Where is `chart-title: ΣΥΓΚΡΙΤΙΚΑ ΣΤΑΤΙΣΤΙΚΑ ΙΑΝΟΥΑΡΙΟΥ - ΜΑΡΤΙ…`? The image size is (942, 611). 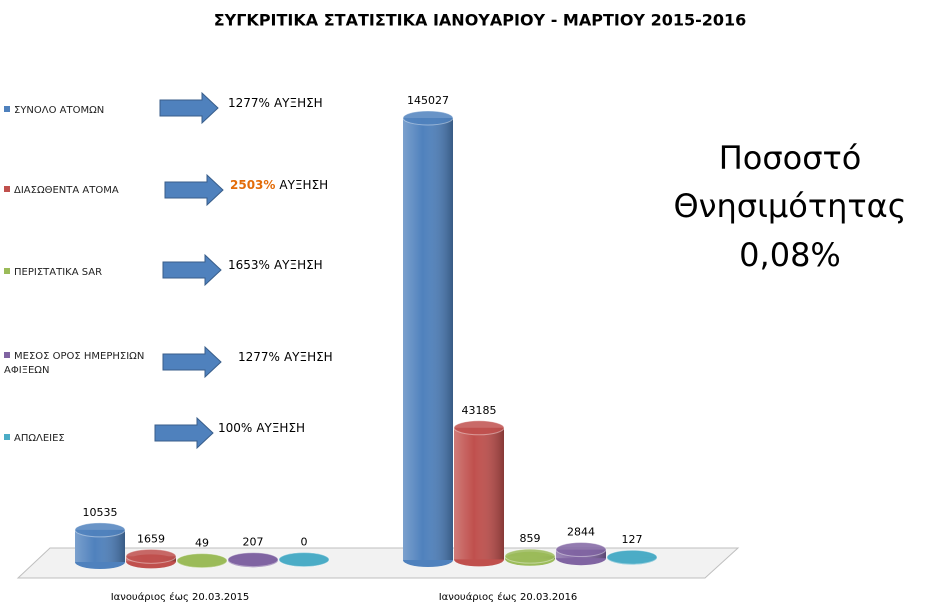 chart-title: ΣΥΓΚΡΙΤΙΚΑ ΣΤΑΤΙΣΤΙΚΑ ΙΑΝΟΥΑΡΙΟΥ - ΜΑΡΤΙ… is located at coordinates (480, 20).